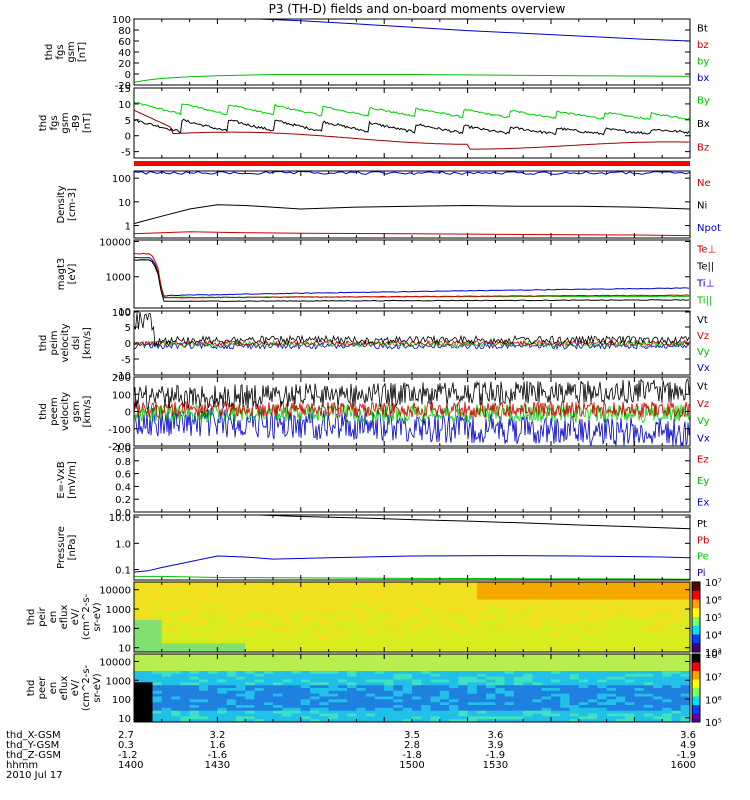 The width and height of the screenshot is (750, 800). What do you see at coordinates (713, 700) in the screenshot?
I see `colorbar-tick-label: 10⁶` at bounding box center [713, 700].